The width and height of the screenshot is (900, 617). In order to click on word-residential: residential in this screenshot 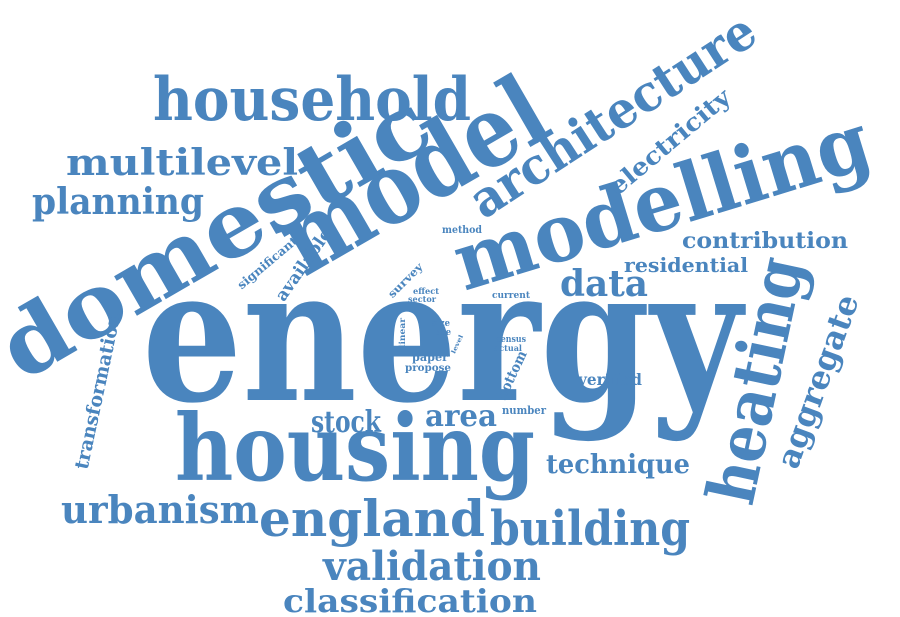, I will do `click(686, 265)`.